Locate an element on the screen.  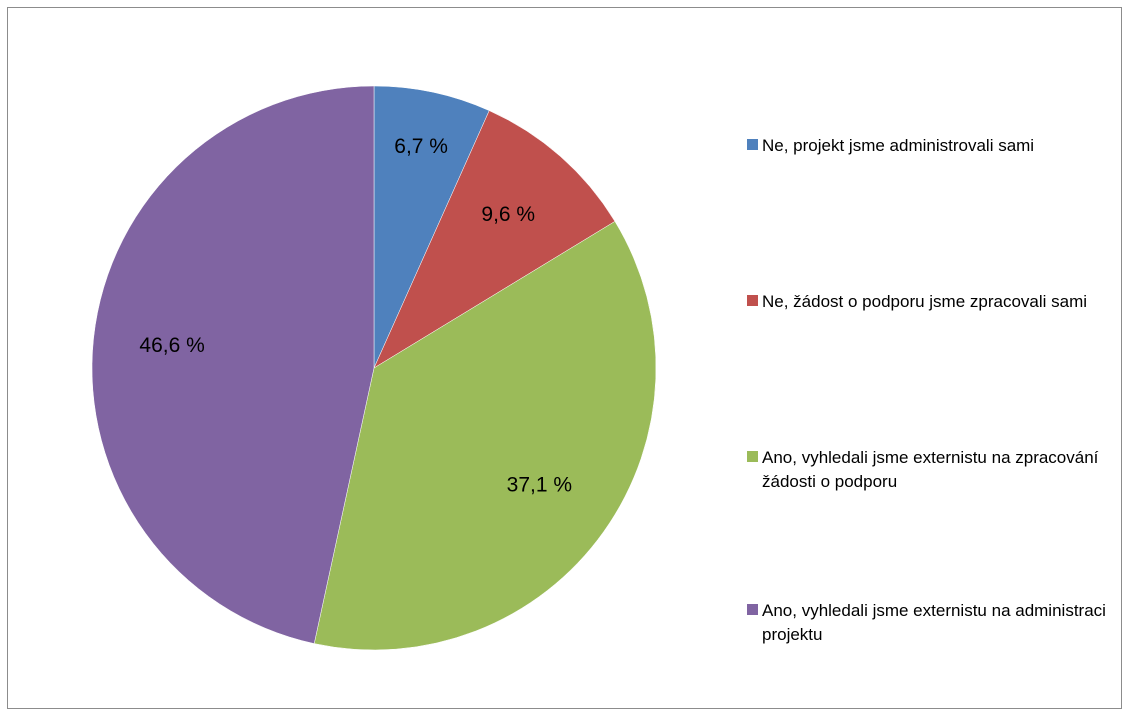
legend-item-1: Ne, projekt jsme administrovali sami is located at coordinates (927, 146).